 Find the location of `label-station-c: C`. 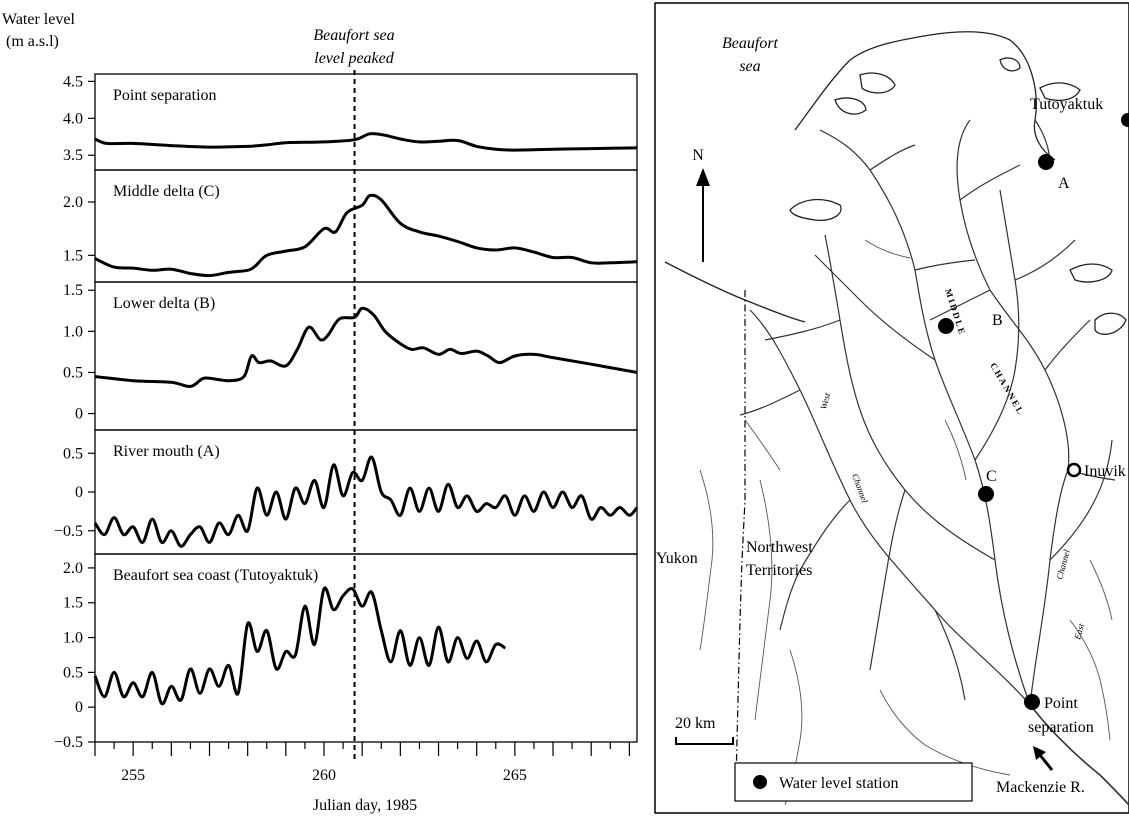

label-station-c: C is located at coordinates (991, 476).